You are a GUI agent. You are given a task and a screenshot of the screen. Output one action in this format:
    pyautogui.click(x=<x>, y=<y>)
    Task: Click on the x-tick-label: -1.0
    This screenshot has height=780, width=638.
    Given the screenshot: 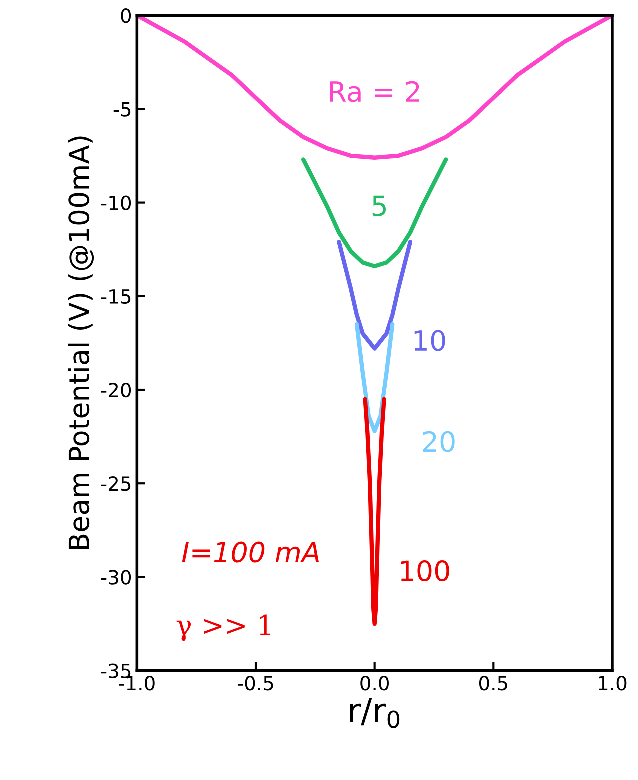 What is the action you would take?
    pyautogui.click(x=137, y=683)
    